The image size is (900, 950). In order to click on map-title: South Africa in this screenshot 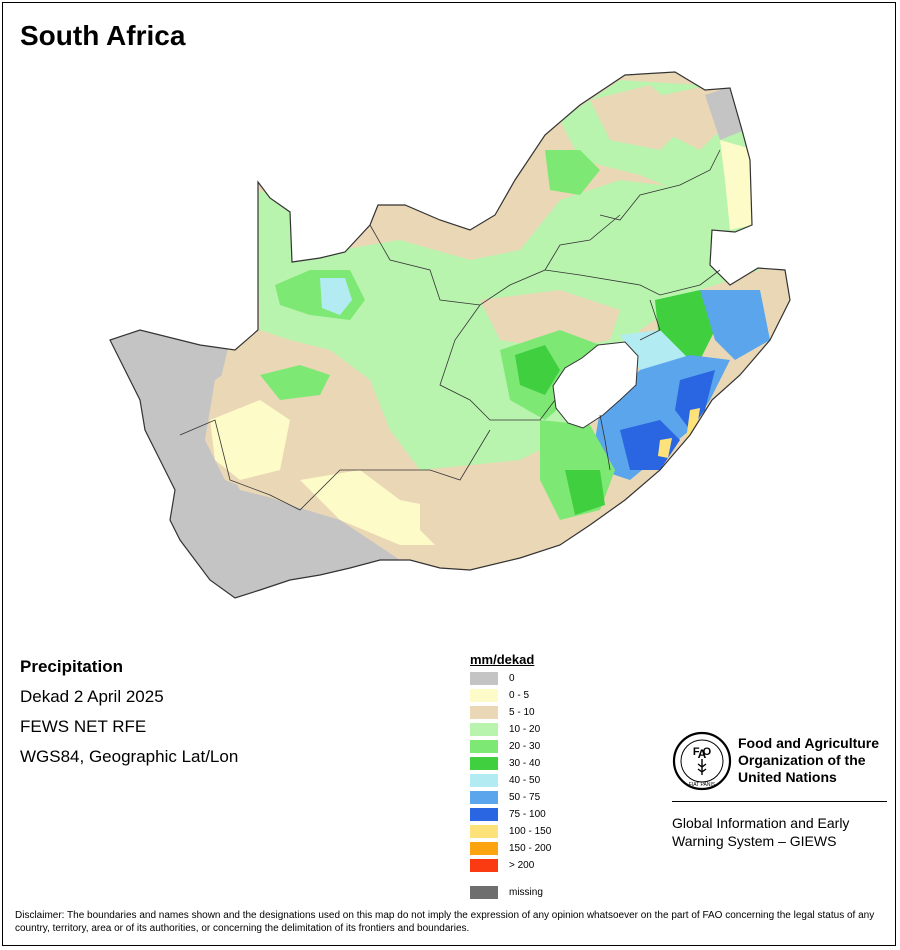, I will do `click(103, 35)`.